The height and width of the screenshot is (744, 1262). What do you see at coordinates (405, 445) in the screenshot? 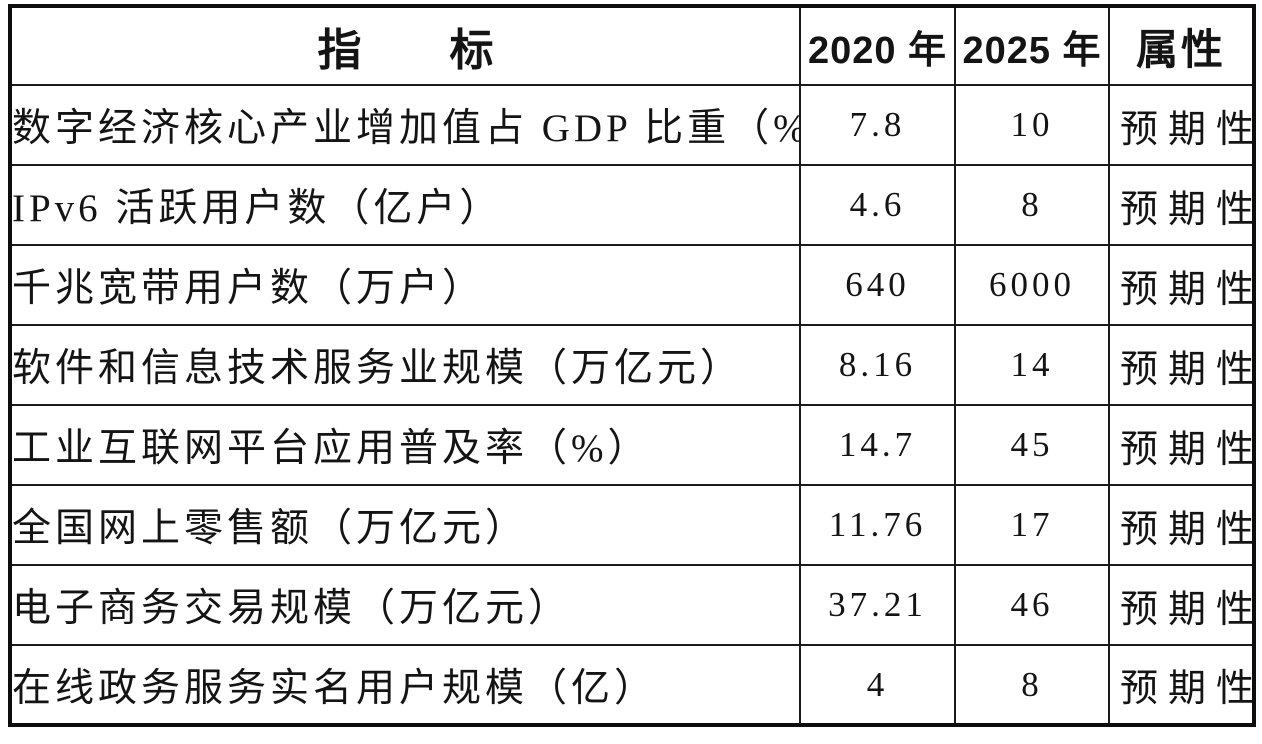
I see `cell-indicator: 工业互联网平台应用普及率（%）` at bounding box center [405, 445].